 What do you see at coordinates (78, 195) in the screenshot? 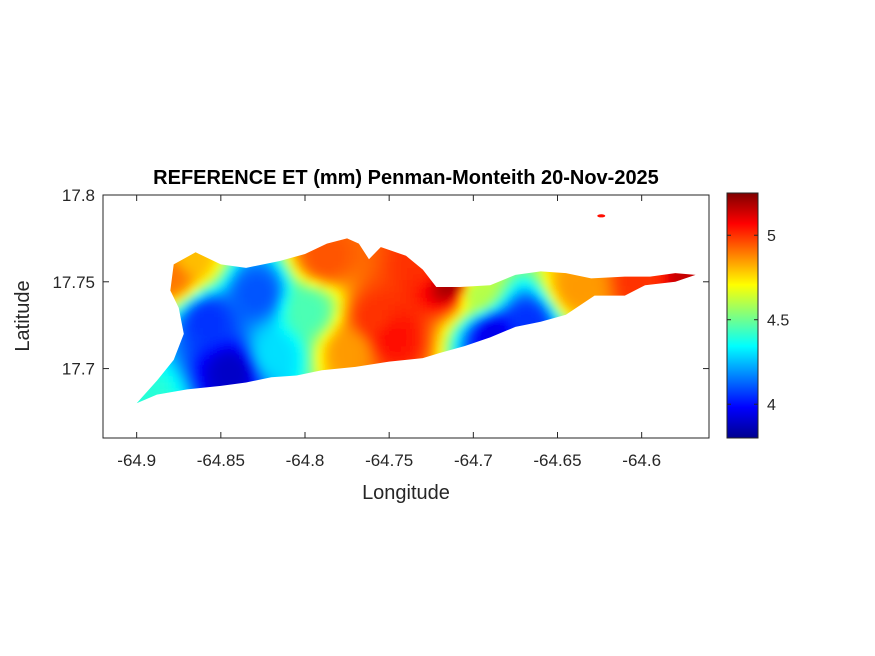
I see `y-tick-label: 17.8` at bounding box center [78, 195].